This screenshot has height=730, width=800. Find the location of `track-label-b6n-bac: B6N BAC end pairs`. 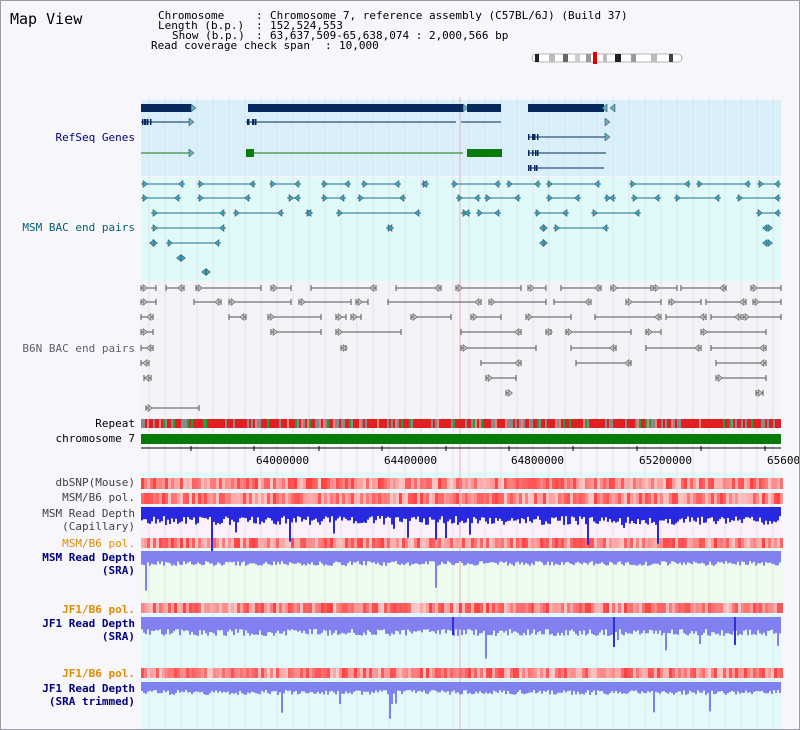

track-label-b6n-bac: B6N BAC end pairs is located at coordinates (78, 348).